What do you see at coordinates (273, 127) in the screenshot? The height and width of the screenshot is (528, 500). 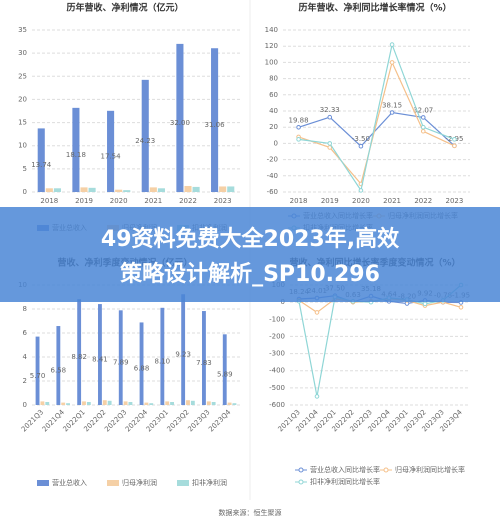 I see `y-tick-label: 20` at bounding box center [273, 127].